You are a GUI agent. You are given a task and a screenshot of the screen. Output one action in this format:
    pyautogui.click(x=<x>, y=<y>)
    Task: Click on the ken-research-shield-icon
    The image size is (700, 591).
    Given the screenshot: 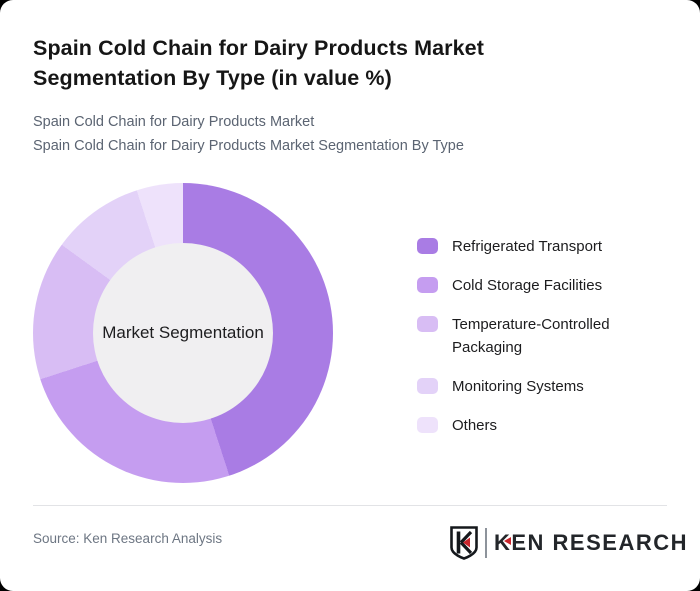 What is the action you would take?
    pyautogui.click(x=464, y=543)
    